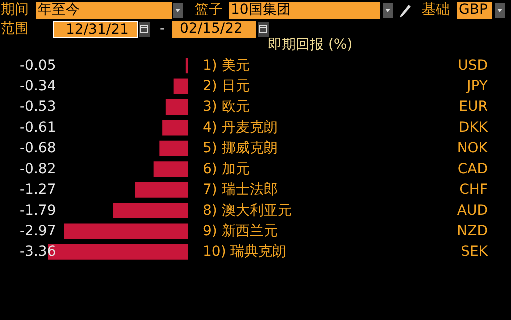 This screenshot has width=511, height=320. Describe the element at coordinates (474, 190) in the screenshot. I see `y2-tick-label: CHF` at that location.